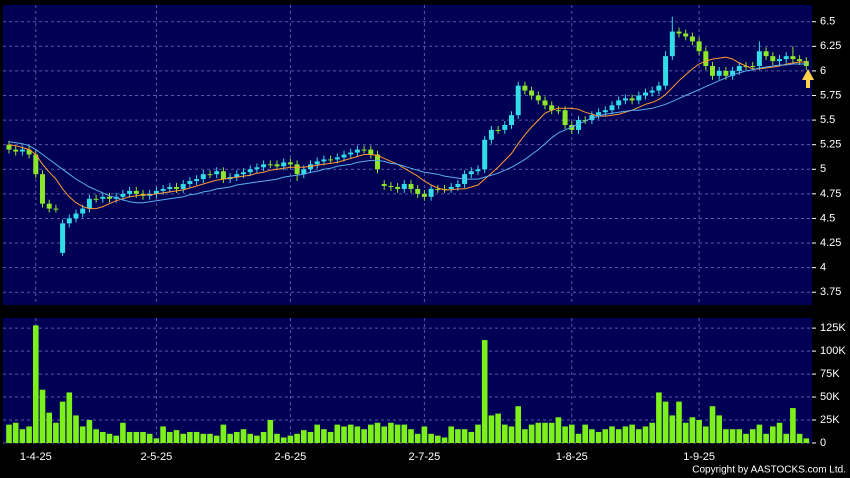  Describe the element at coordinates (823, 443) in the screenshot. I see `y-tick-label: 0` at that location.